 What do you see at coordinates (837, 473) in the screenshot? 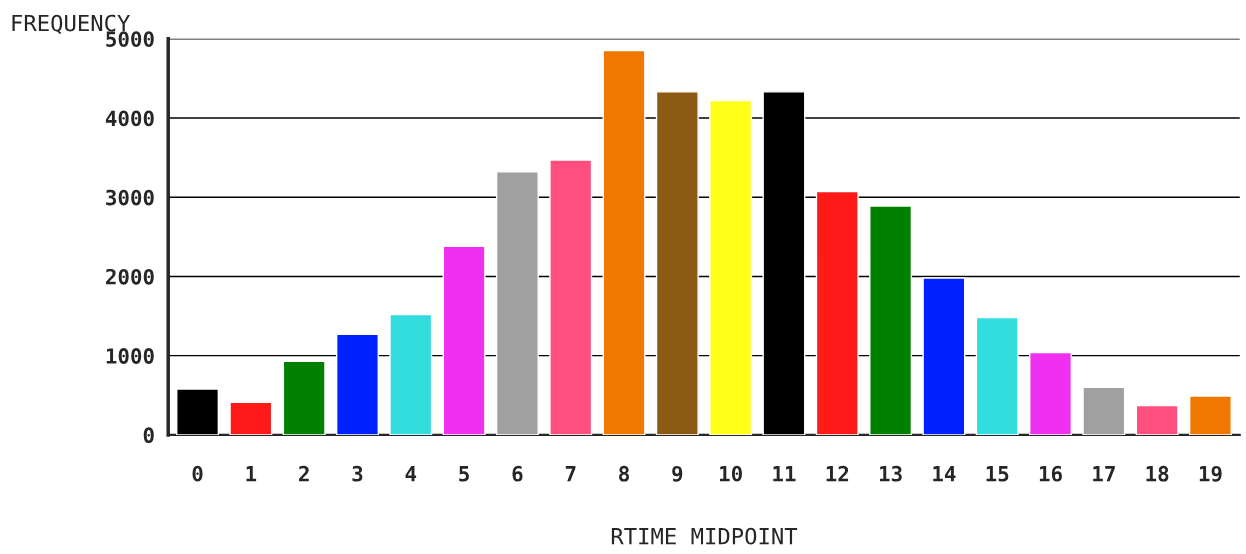
I see `x-tick-label: 12` at bounding box center [837, 473].